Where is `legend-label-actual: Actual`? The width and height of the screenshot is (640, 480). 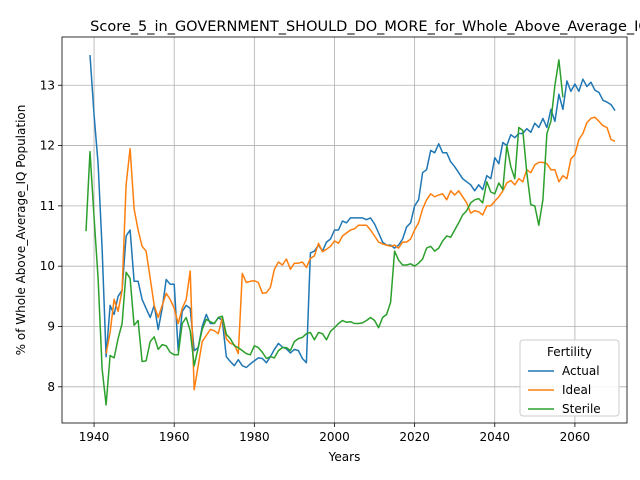
legend-label-actual: Actual is located at coordinates (581, 371).